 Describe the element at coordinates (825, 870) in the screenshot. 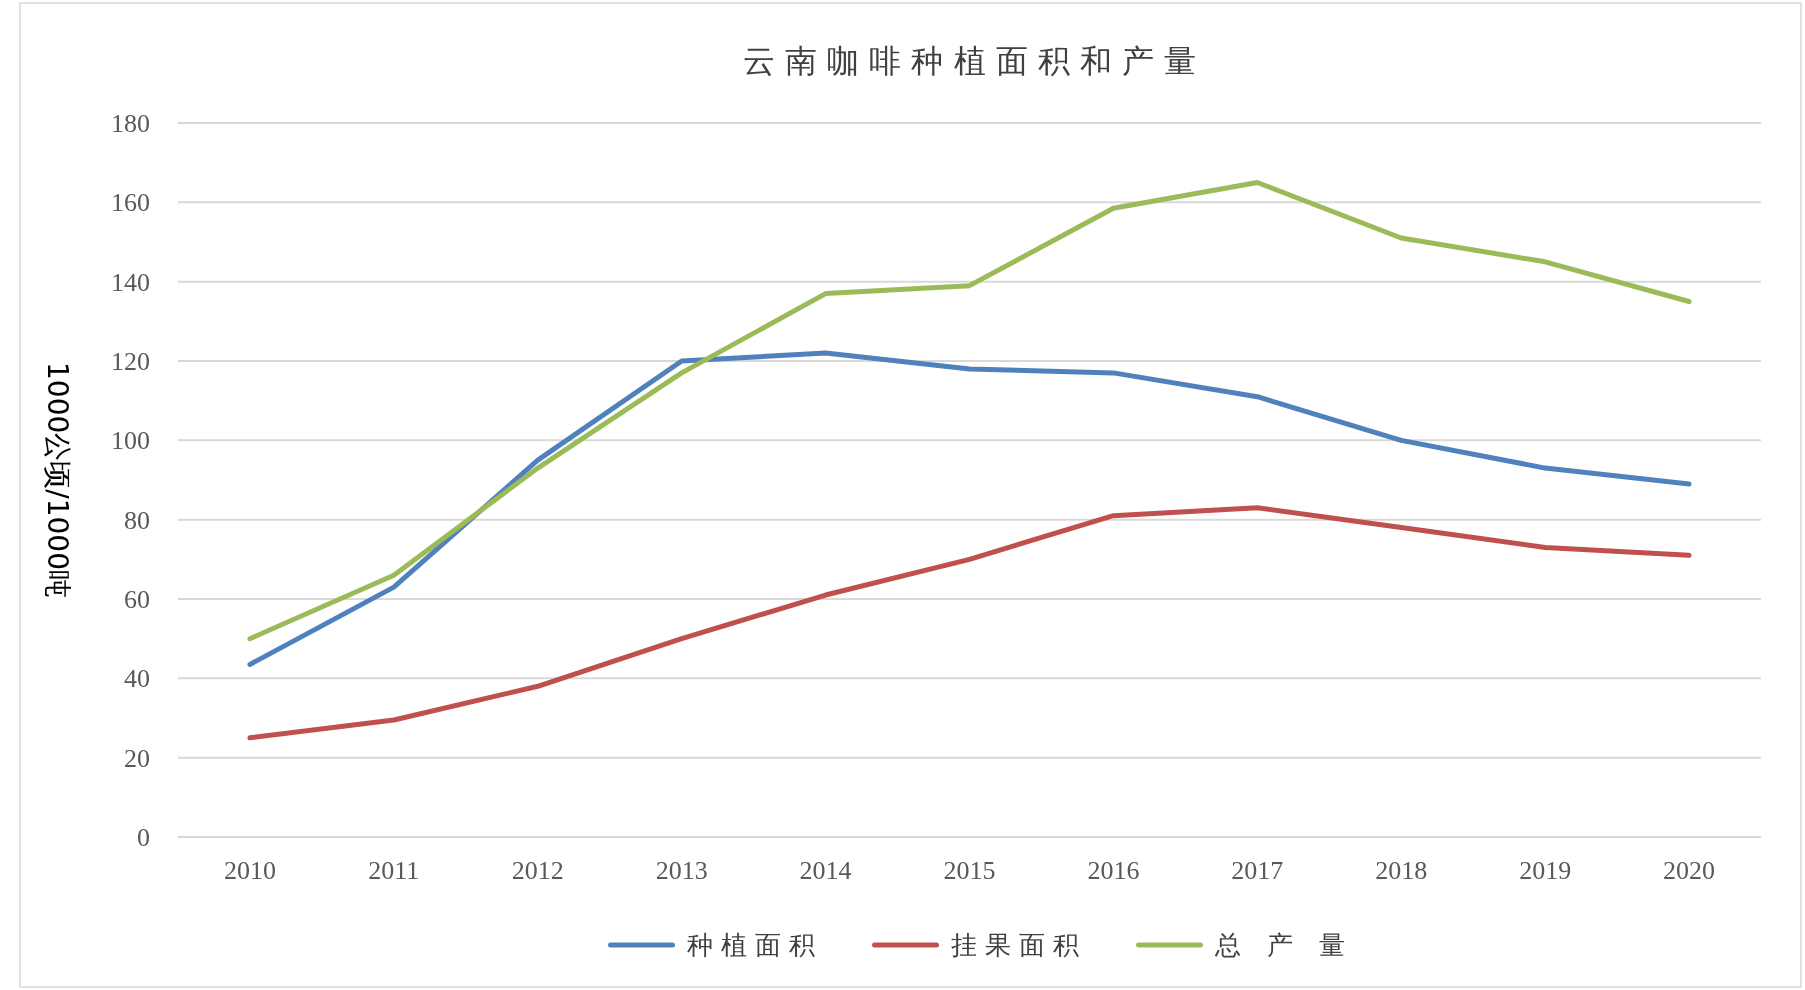

I see `x-tick-label: 2014` at that location.